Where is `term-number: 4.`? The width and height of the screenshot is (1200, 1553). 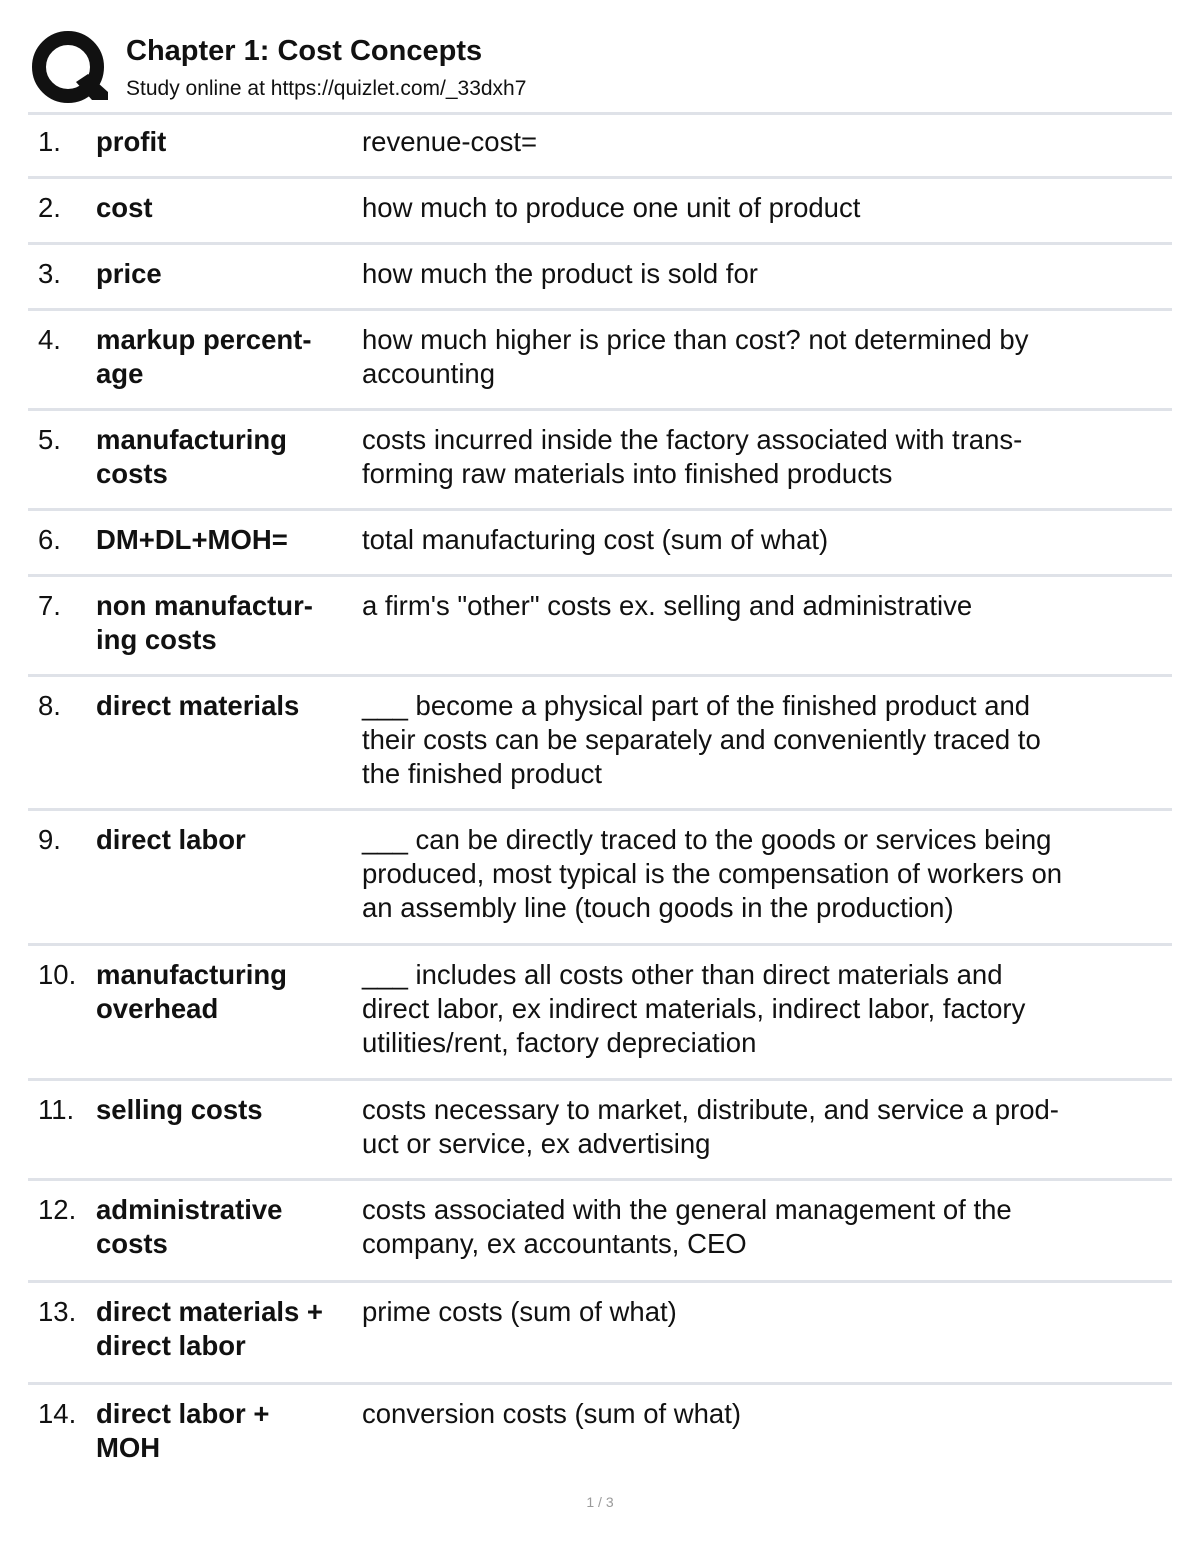 term-number: 4. is located at coordinates (49, 339).